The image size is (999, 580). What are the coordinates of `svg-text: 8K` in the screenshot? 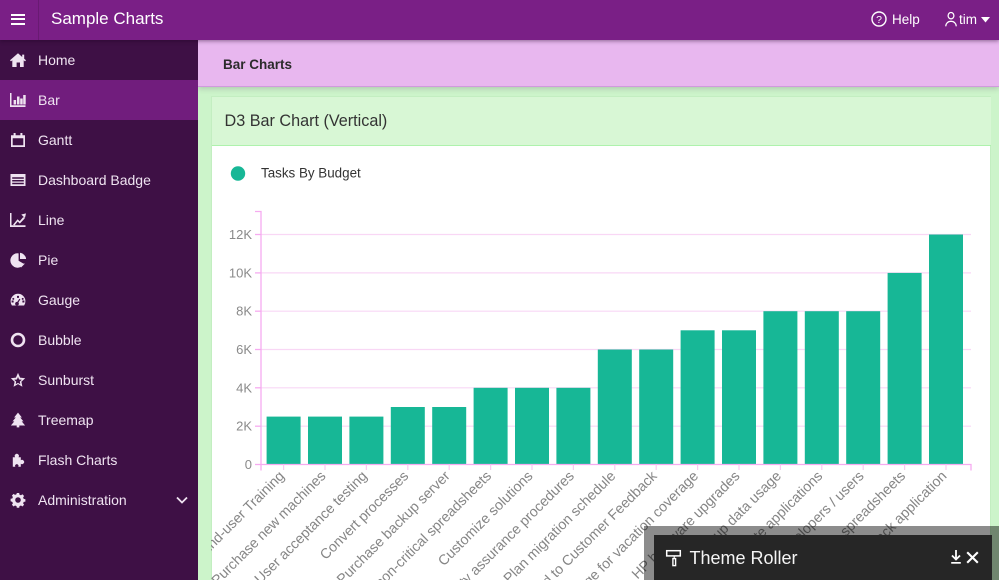 It's located at (244, 311).